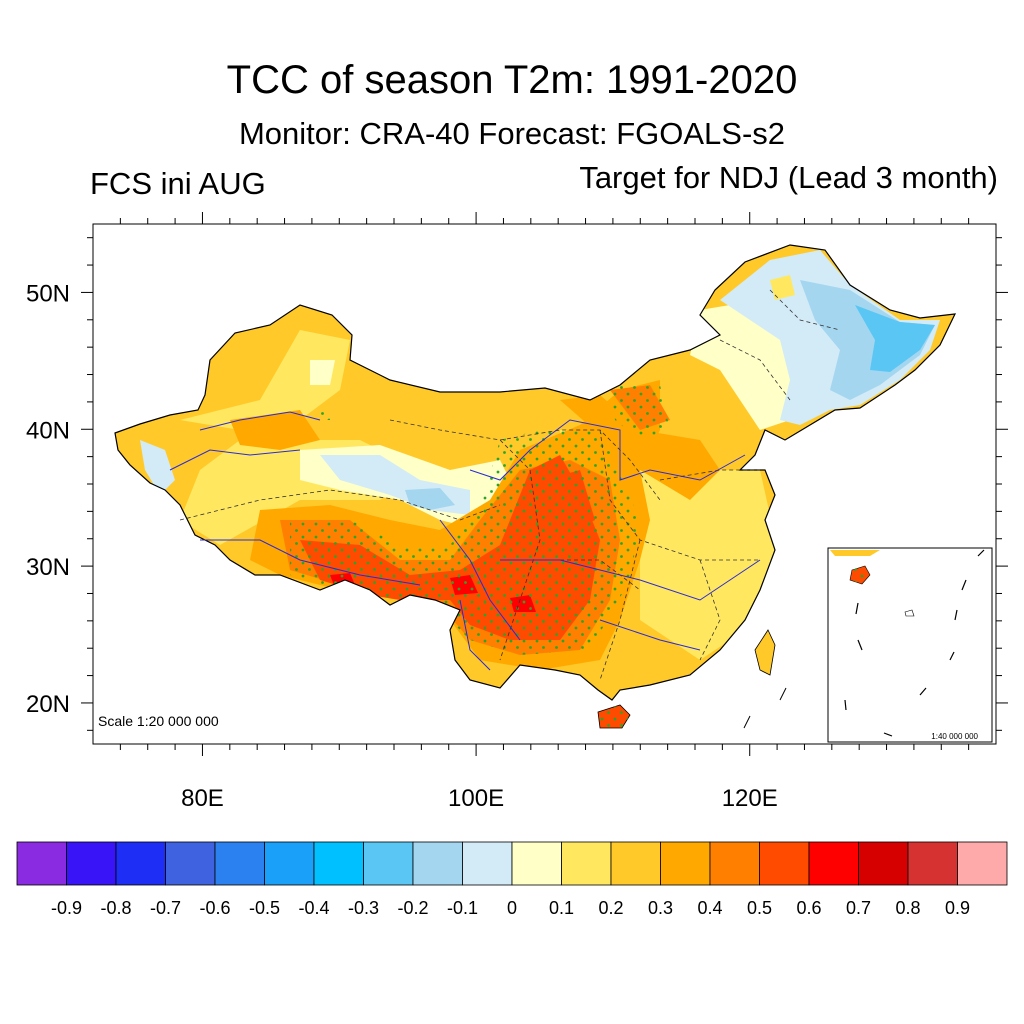 The height and width of the screenshot is (1024, 1024). I want to click on rivers, so click(465, 541).